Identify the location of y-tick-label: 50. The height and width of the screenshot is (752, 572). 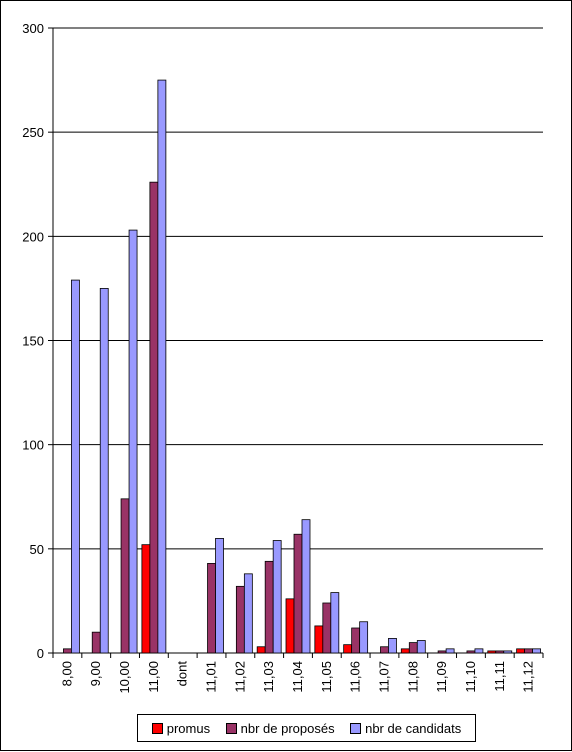
(37, 549).